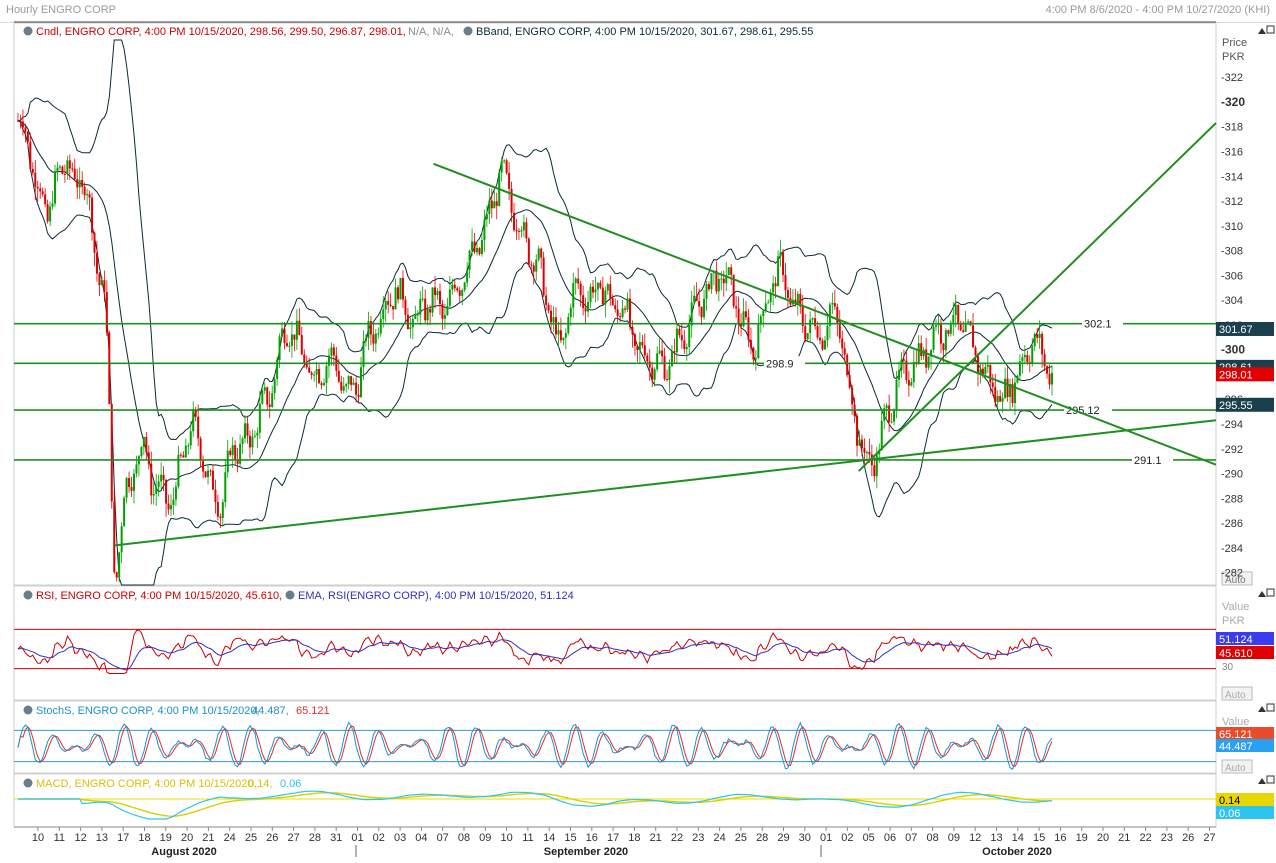 The width and height of the screenshot is (1276, 863). Describe the element at coordinates (996, 838) in the screenshot. I see `day-label: 13` at that location.